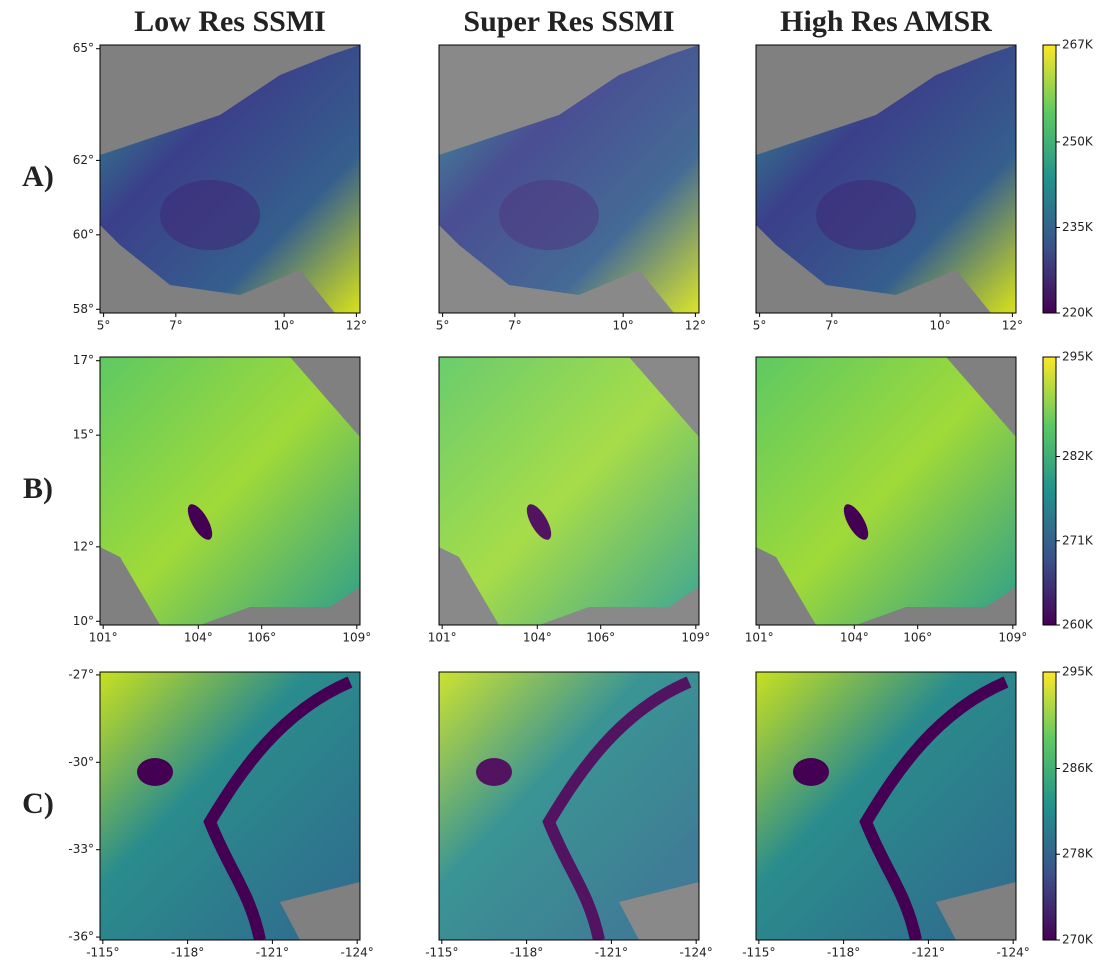  Describe the element at coordinates (1078, 227) in the screenshot. I see `colorbar-tick-label: 235K` at that location.